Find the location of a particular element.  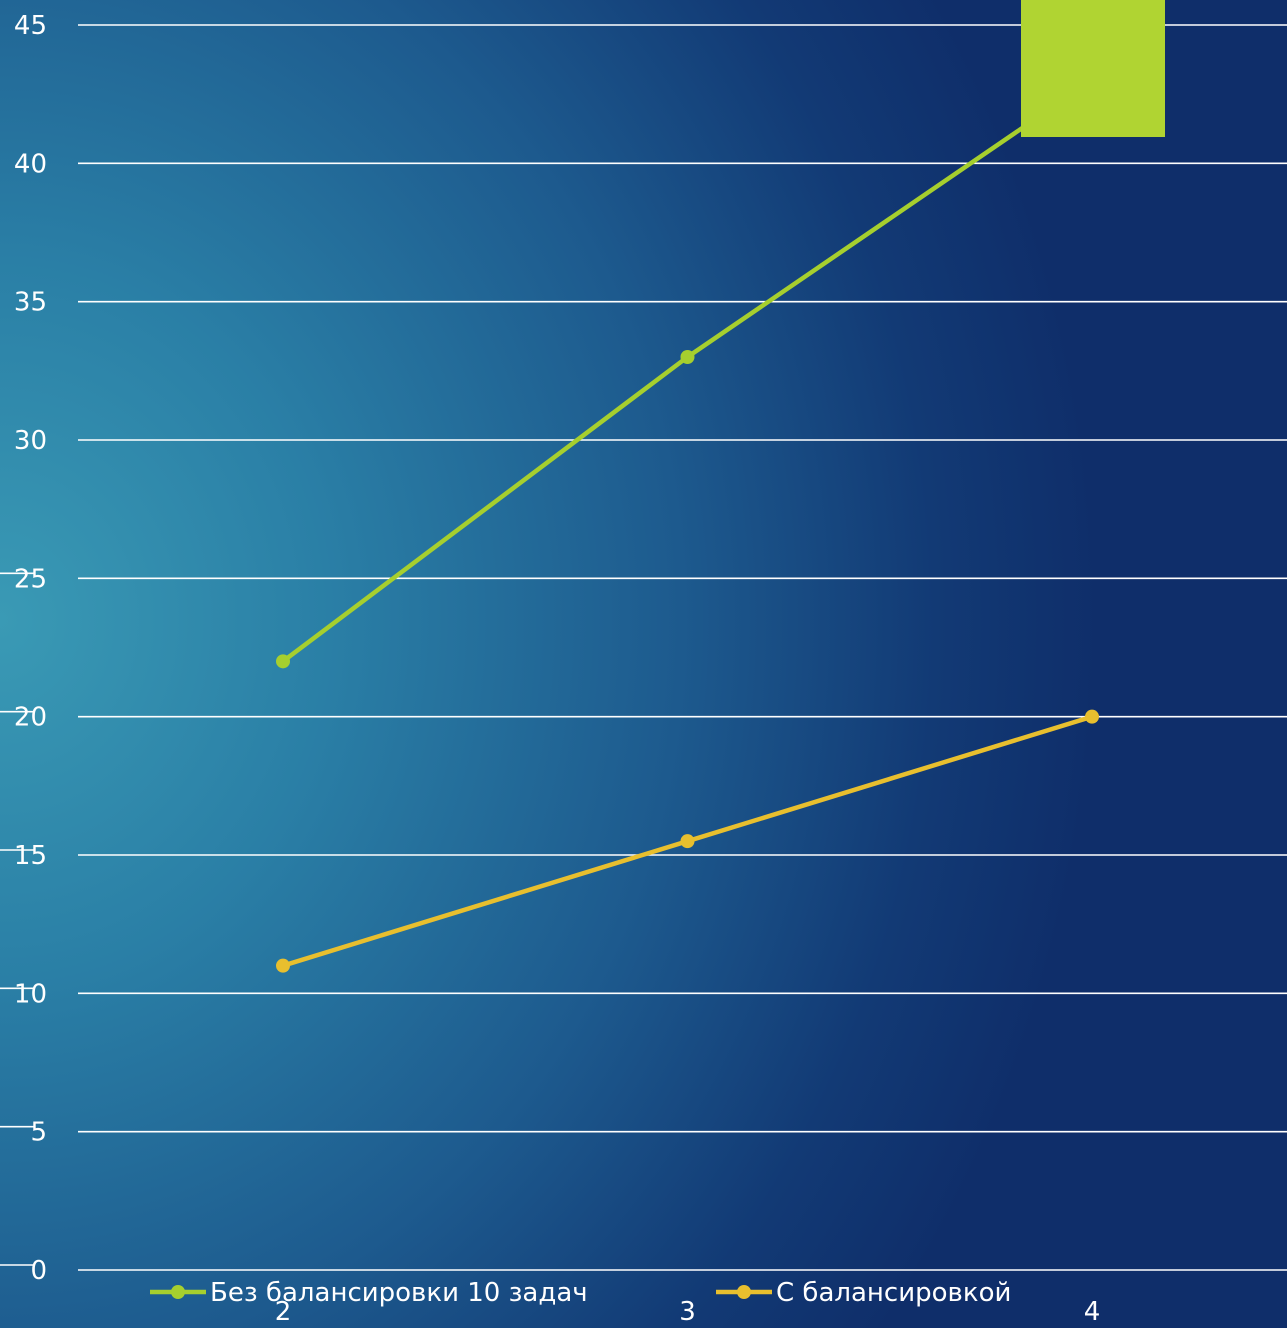

y-tick-label: 45 is located at coordinates (30, 26).